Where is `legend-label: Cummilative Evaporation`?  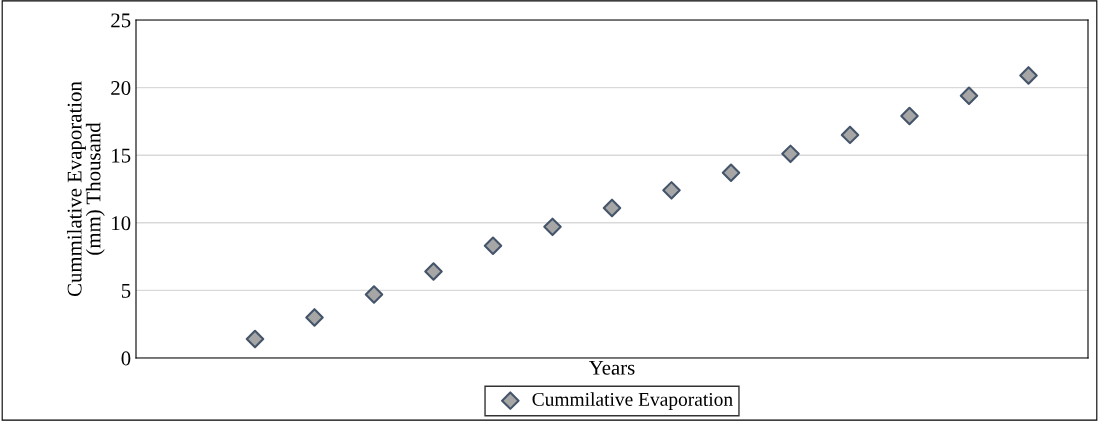 legend-label: Cummilative Evaporation is located at coordinates (632, 401).